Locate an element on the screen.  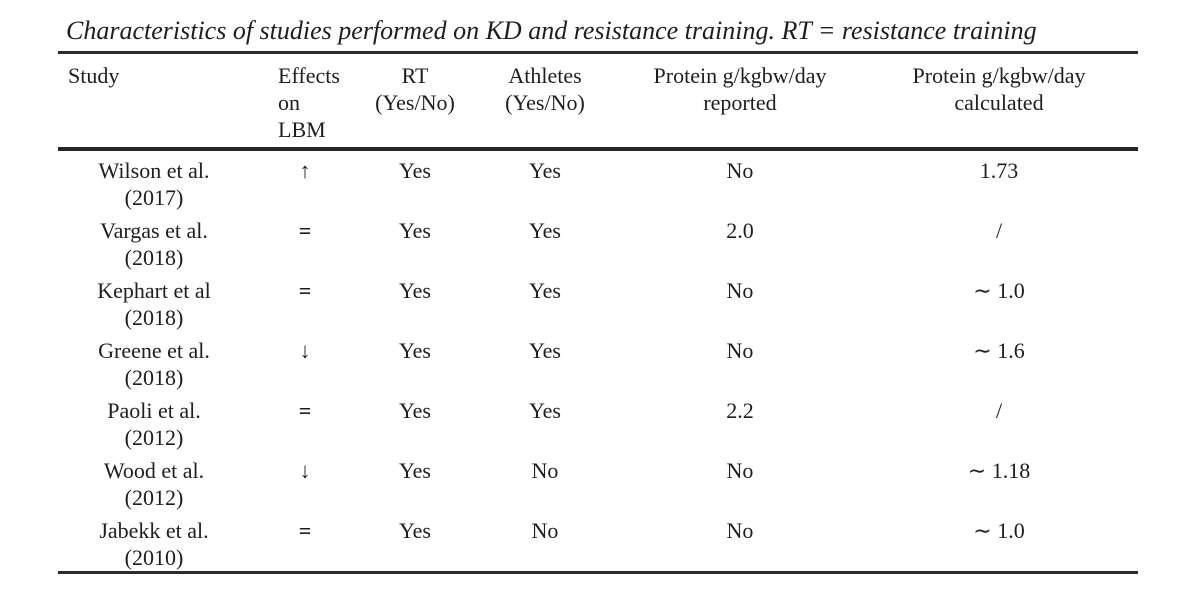
protein-calculated-cell: ∼ 1.6 is located at coordinates (999, 350).